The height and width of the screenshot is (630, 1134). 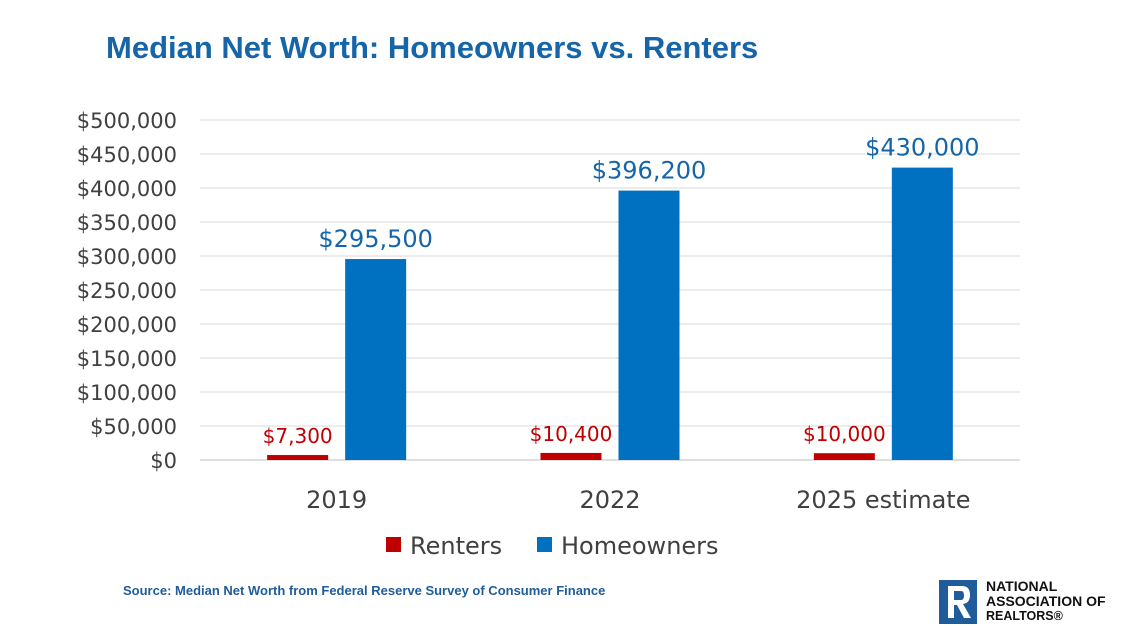 I want to click on x-axis-ticks: 2019 2022 2025 estimate, so click(x=638, y=500).